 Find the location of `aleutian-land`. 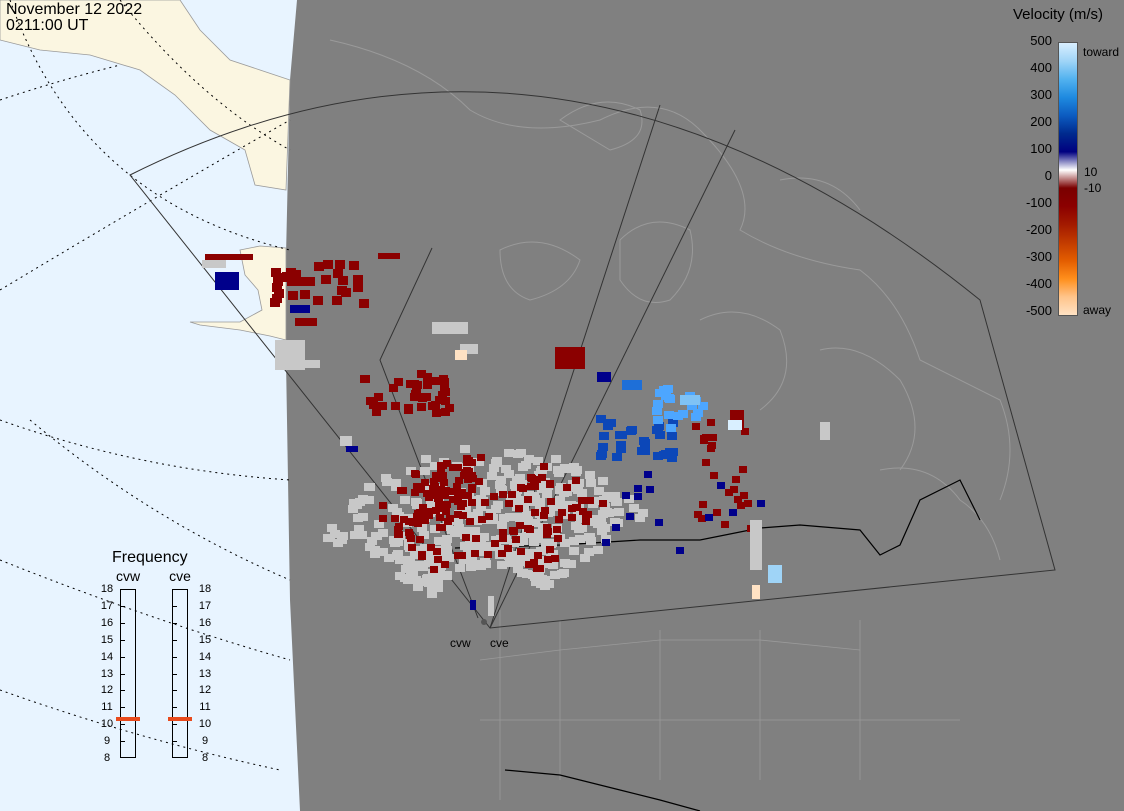

aleutian-land is located at coordinates (238, 293).